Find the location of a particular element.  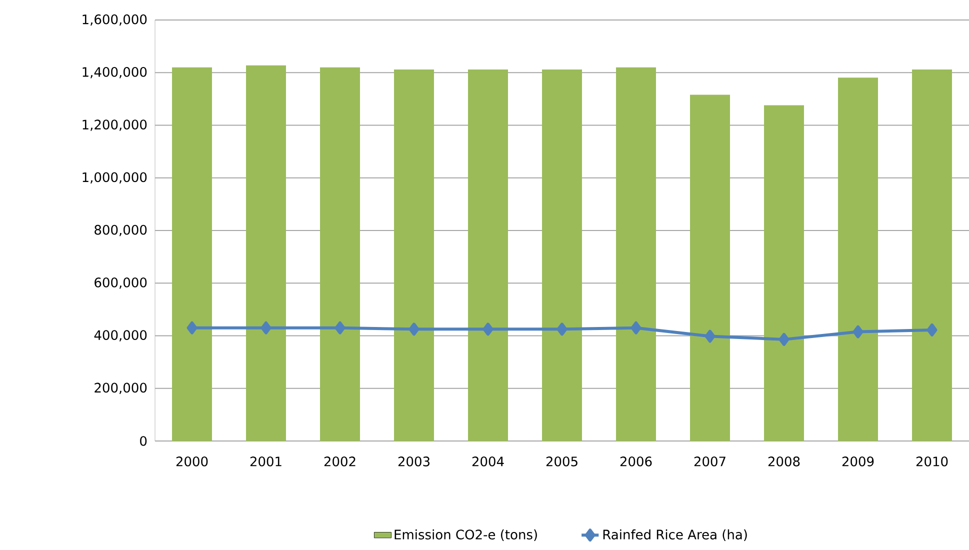

y-tick-label: 200,000 is located at coordinates (120, 388).